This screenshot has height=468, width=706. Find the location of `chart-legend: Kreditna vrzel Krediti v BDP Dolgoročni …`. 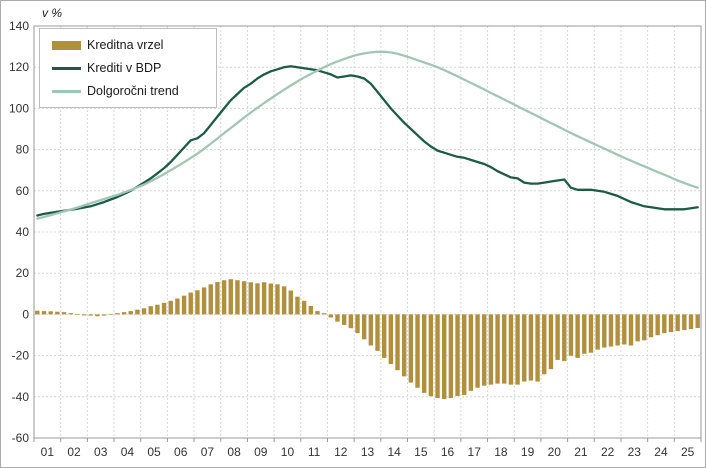

chart-legend: Kreditna vrzel Krediti v BDP Dolgoročni … is located at coordinates (128, 68).